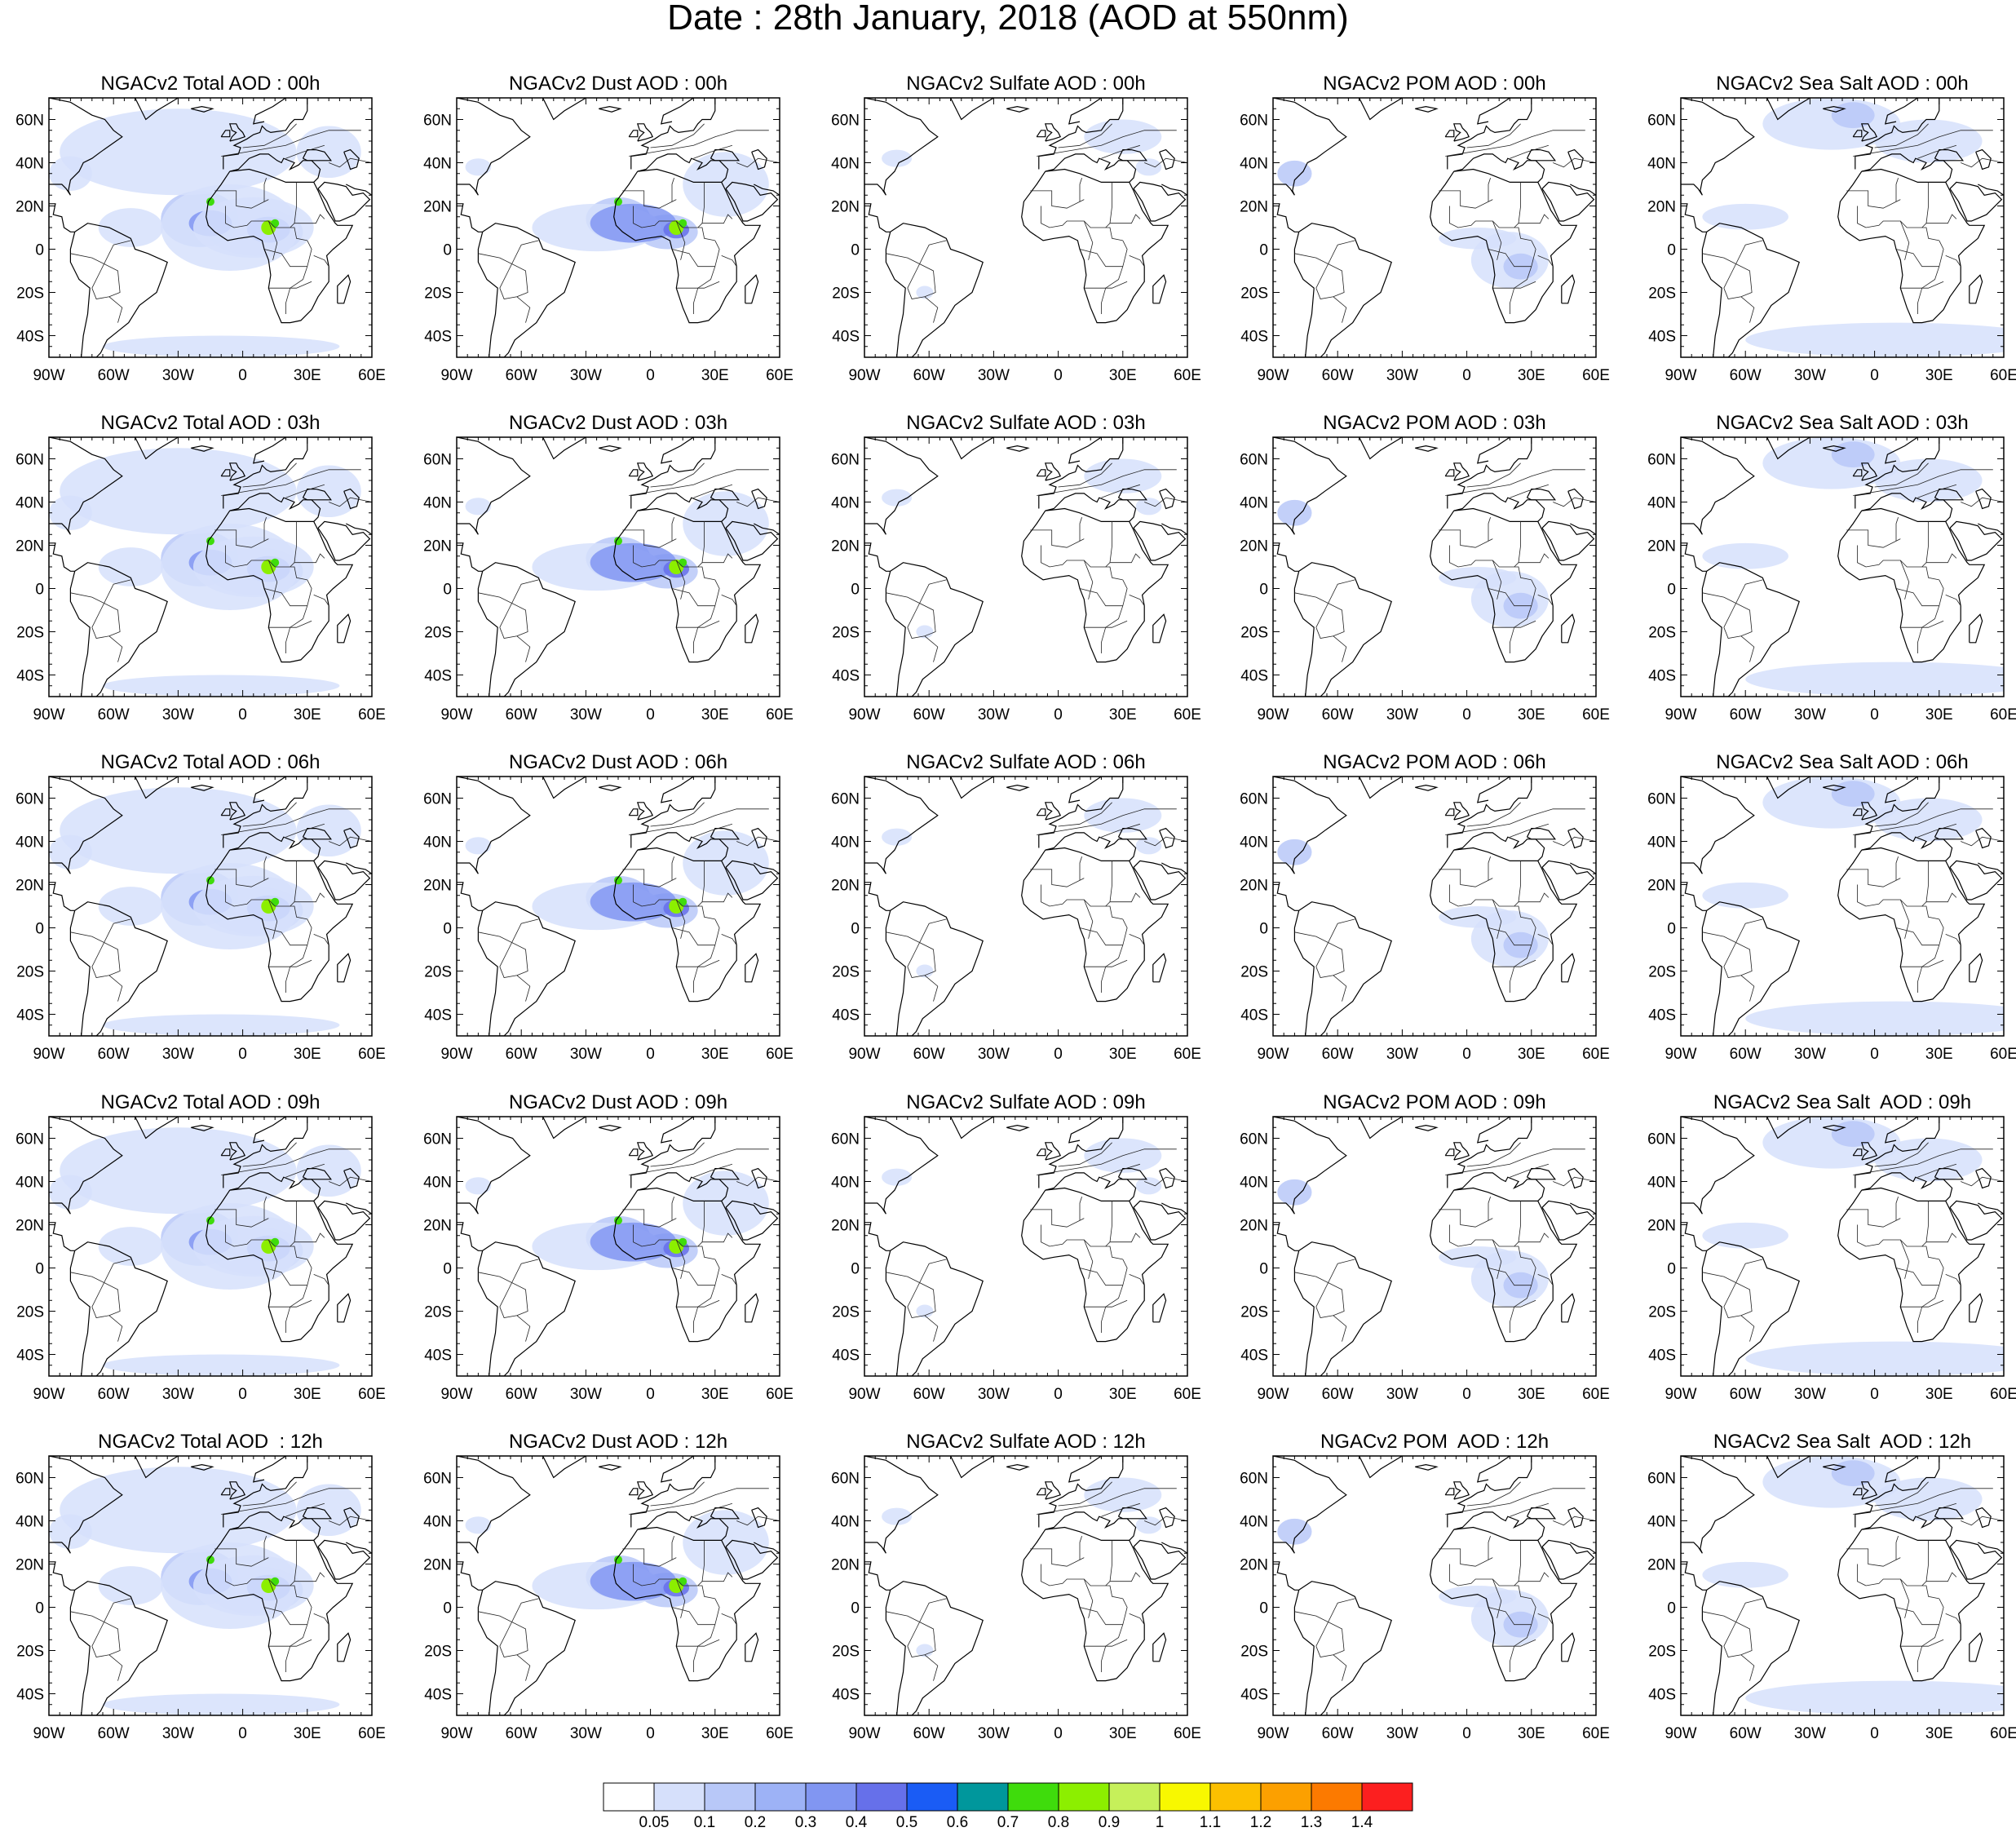 The height and width of the screenshot is (1832, 2016). I want to click on panel-title: NGACv2 POM AOD : 03h, so click(1435, 423).